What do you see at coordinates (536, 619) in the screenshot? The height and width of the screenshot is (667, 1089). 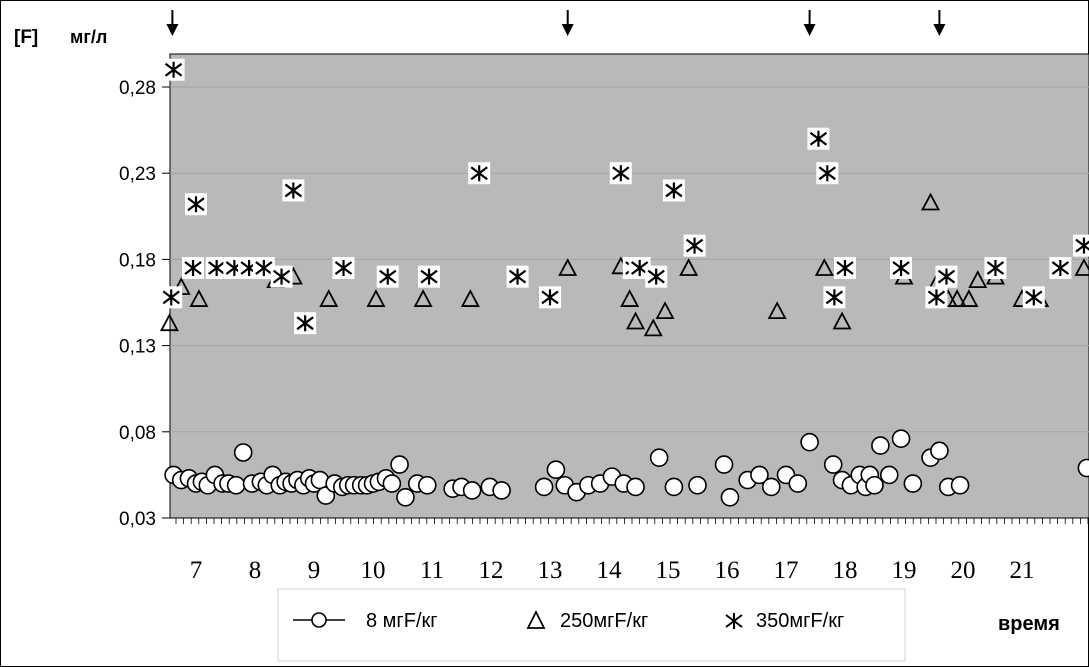 I see `legend-triangle-icon` at bounding box center [536, 619].